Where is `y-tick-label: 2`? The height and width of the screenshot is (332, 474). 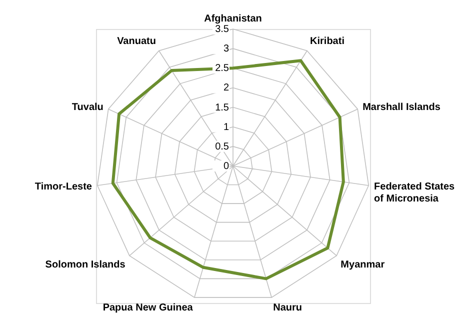
y-tick-label: 2 is located at coordinates (226, 88).